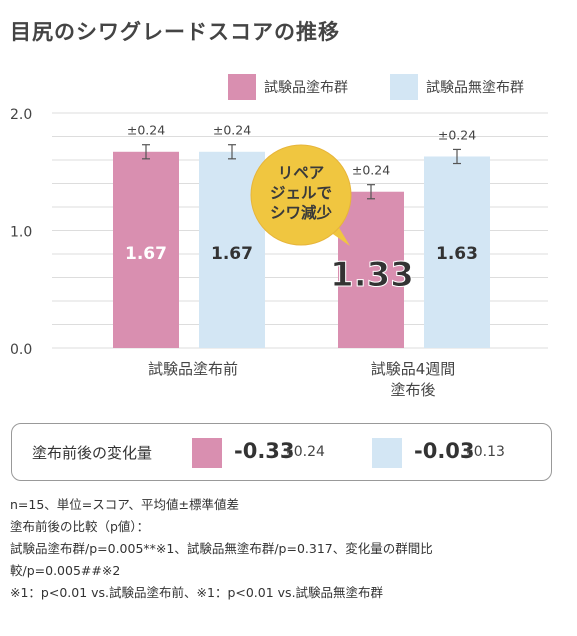  I want to click on legend-item-test: 試験品塗布群, so click(288, 87).